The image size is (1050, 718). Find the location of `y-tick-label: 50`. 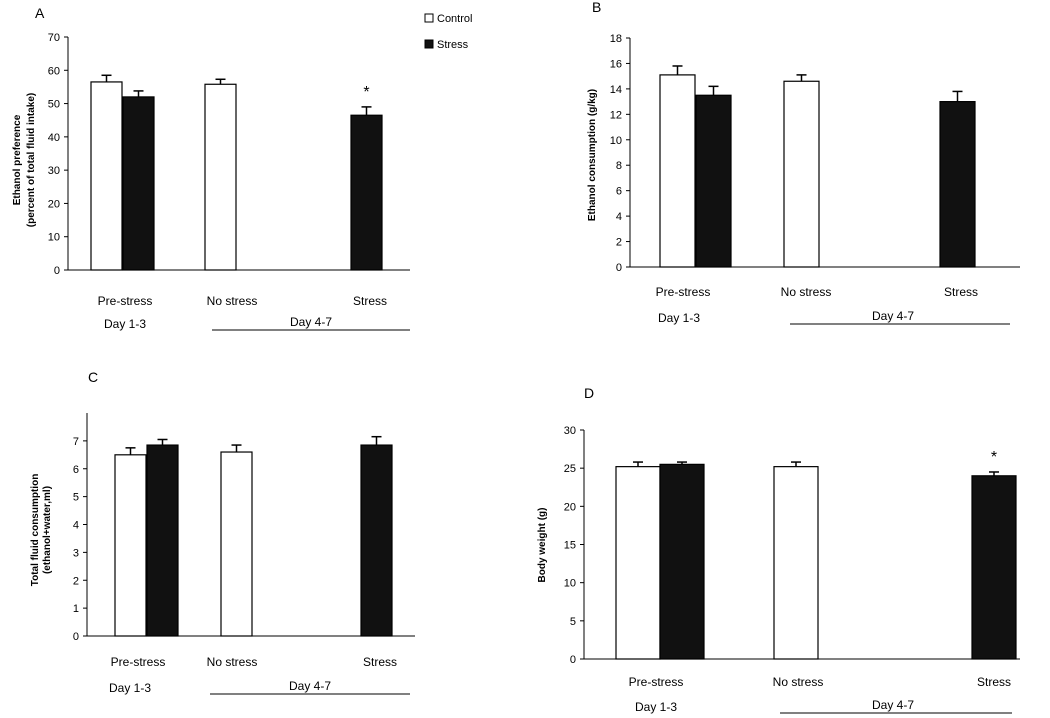

y-tick-label: 50 is located at coordinates (54, 105).